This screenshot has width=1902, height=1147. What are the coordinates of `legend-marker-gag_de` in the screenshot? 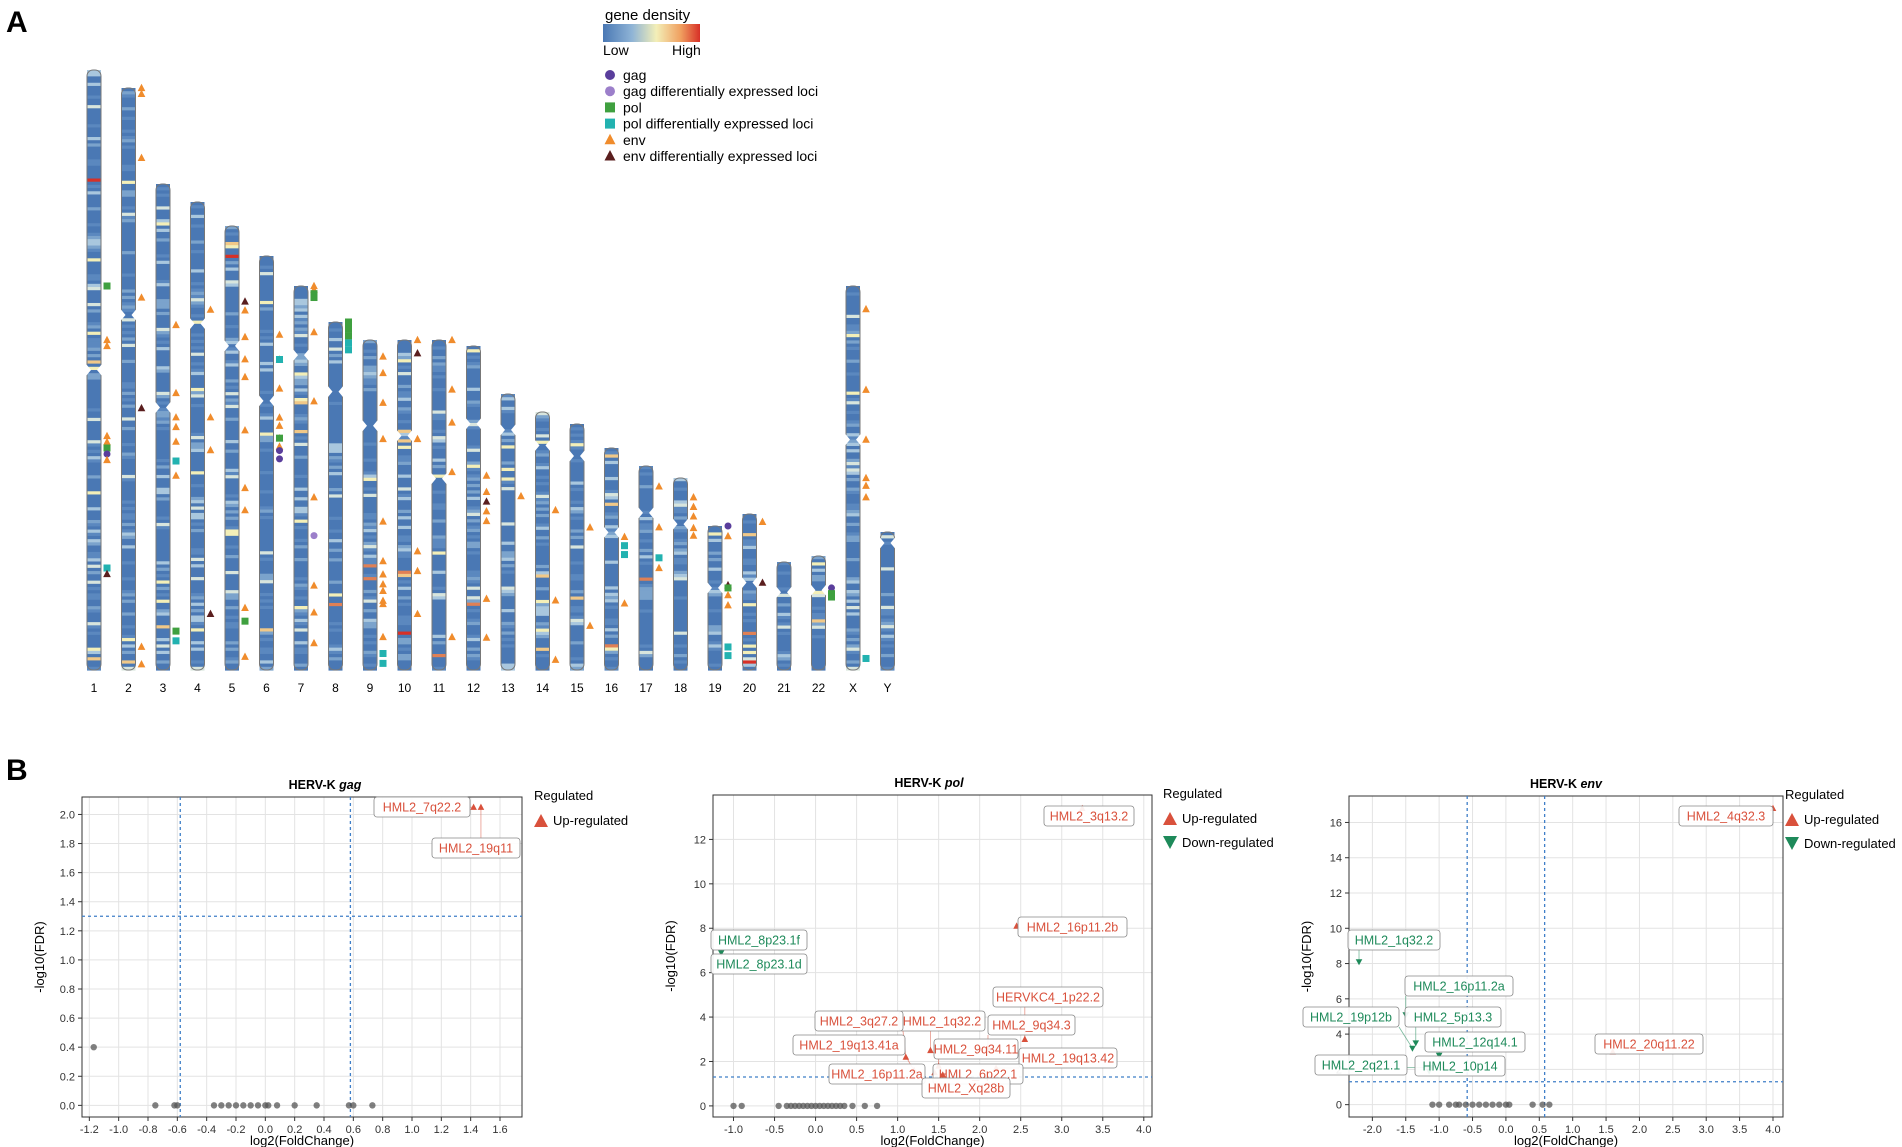 It's located at (610, 91).